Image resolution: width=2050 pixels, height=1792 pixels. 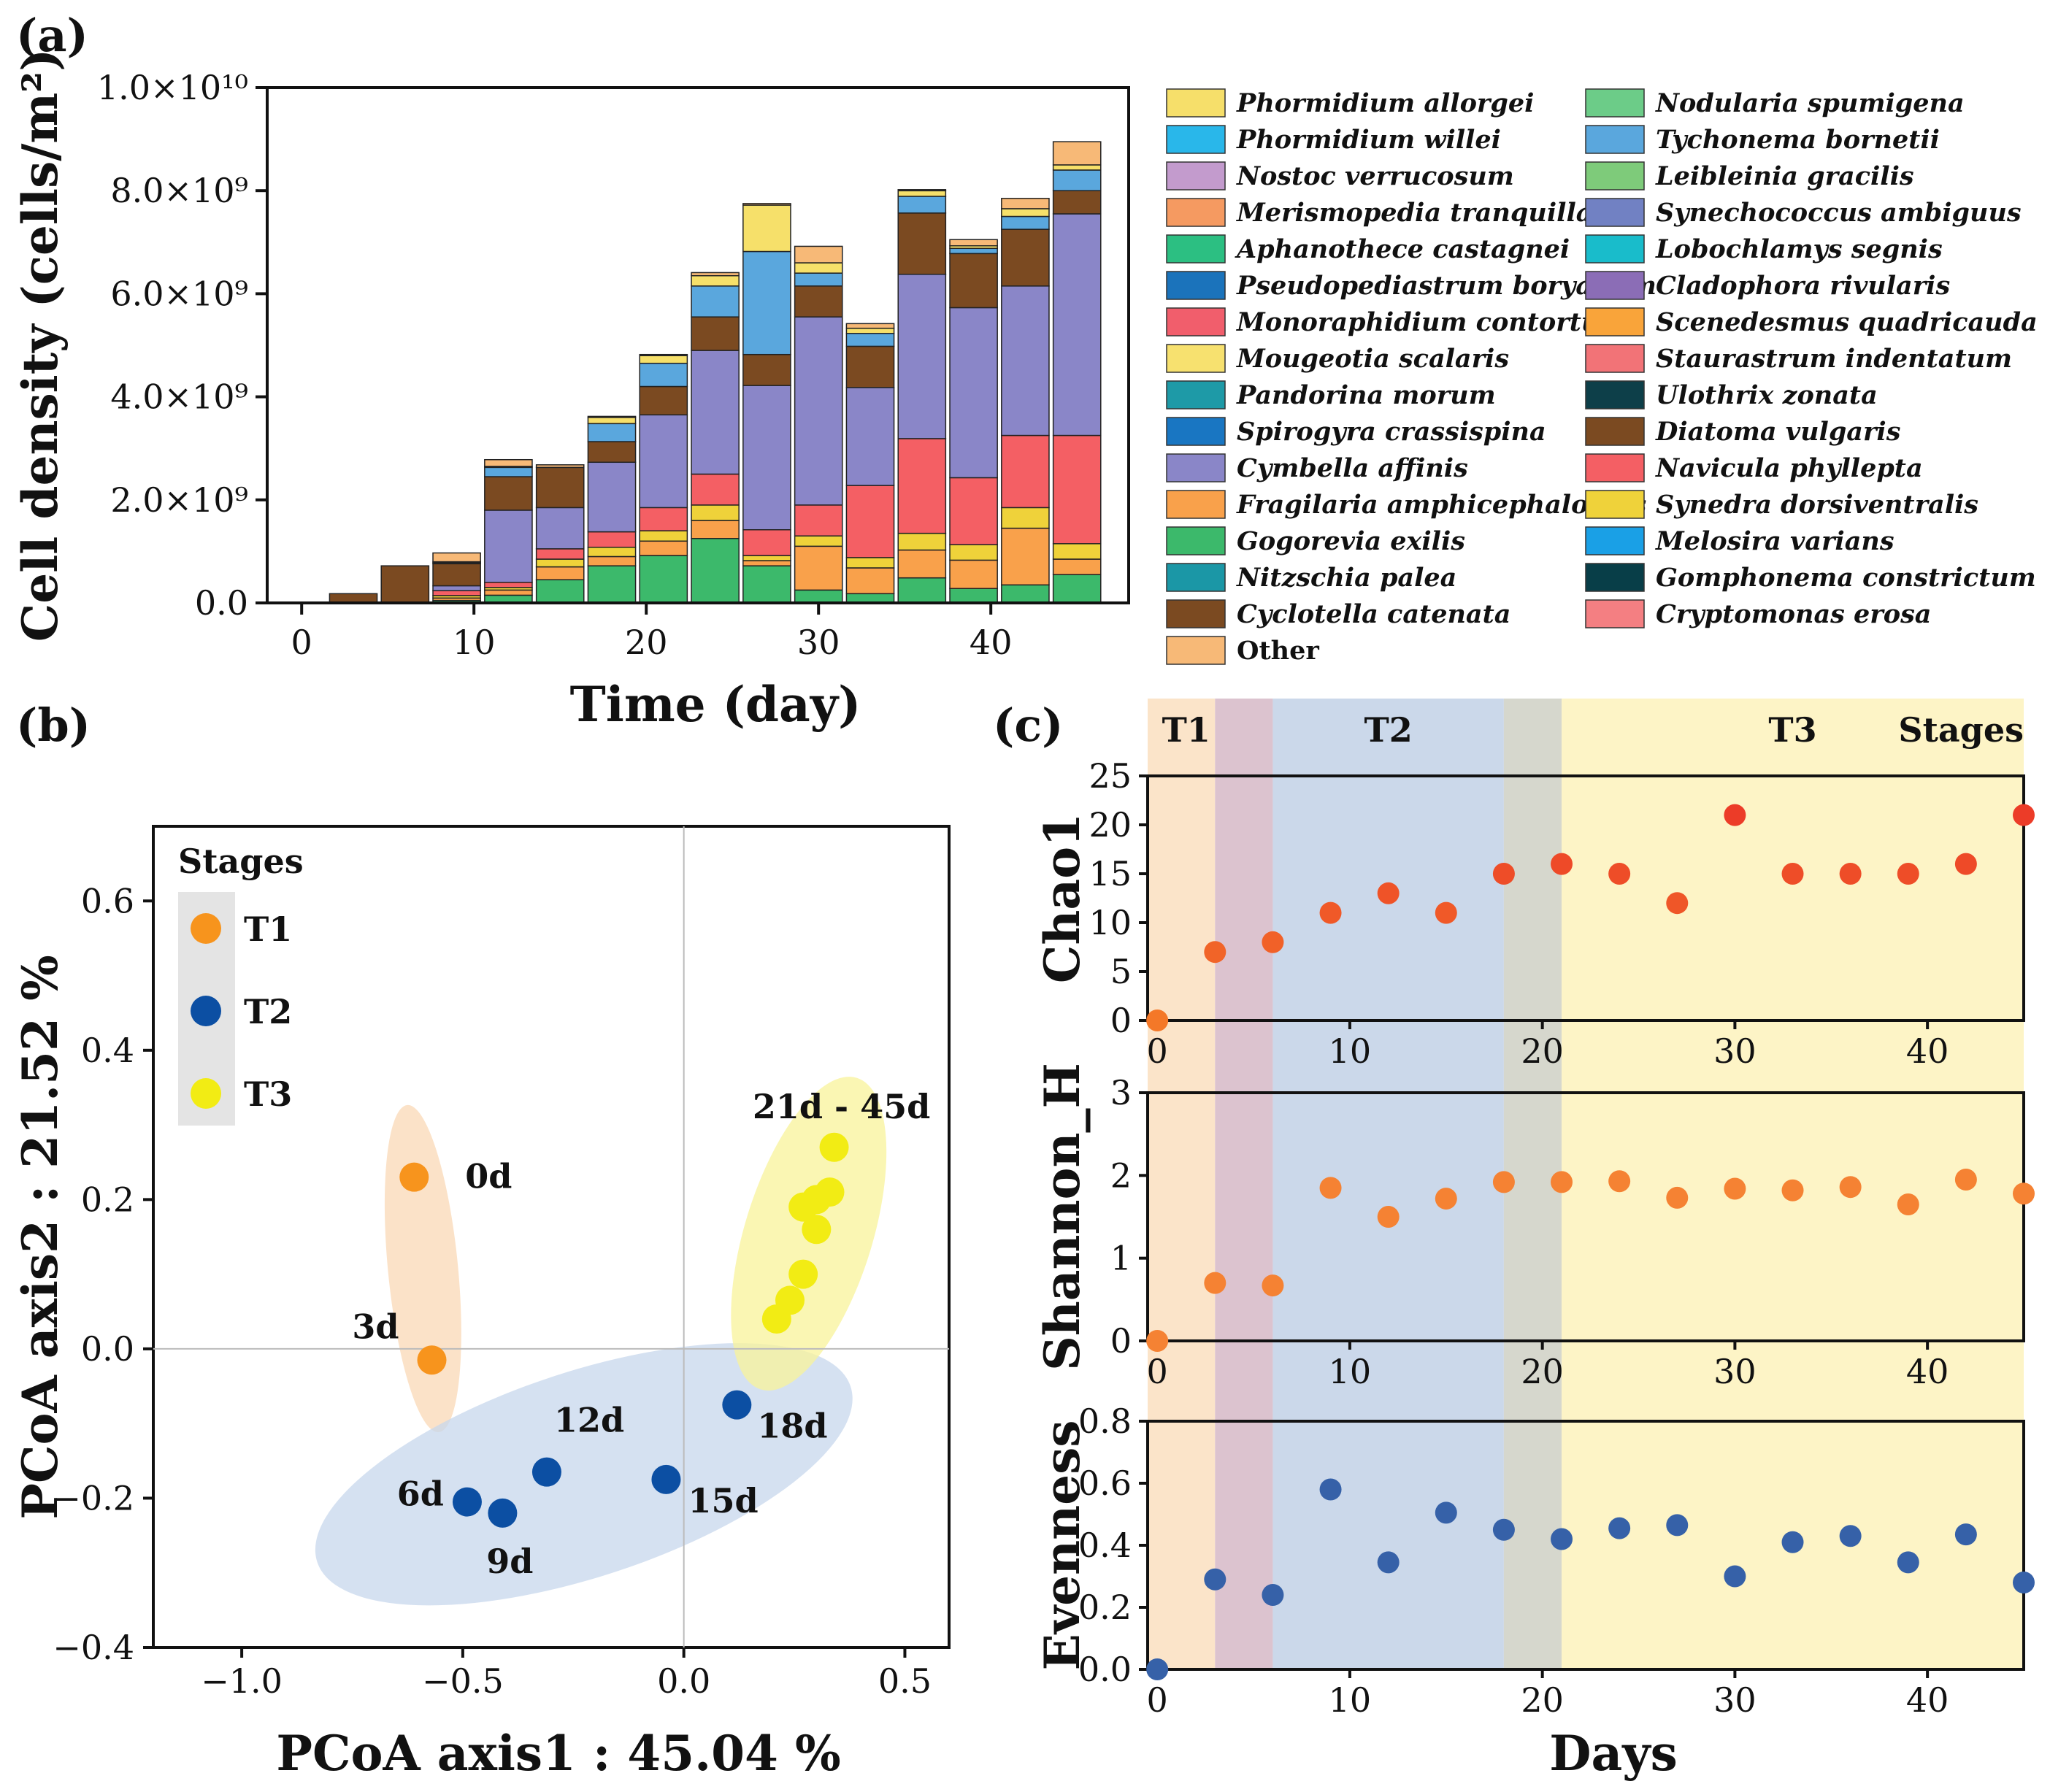 I want to click on annotation-21d-45d: 21d - 45d, so click(x=842, y=1106).